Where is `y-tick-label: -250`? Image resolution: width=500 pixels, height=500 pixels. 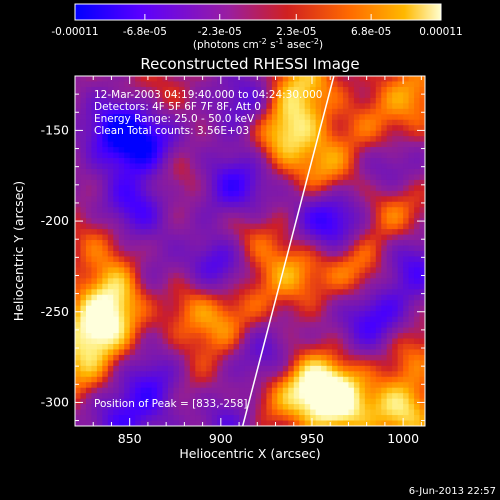
y-tick-label: -250 is located at coordinates (55, 311).